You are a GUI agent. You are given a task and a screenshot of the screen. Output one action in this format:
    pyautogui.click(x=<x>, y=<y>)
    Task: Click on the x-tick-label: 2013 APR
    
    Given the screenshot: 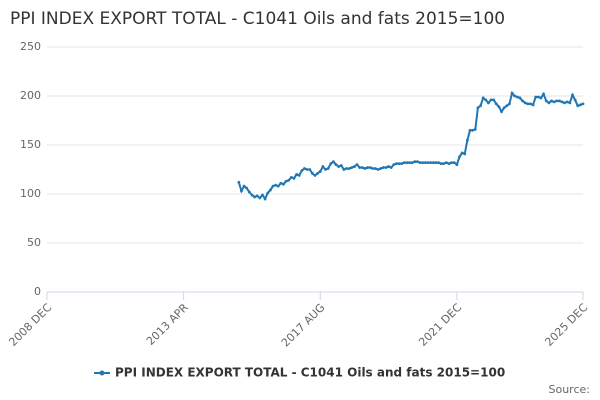 What is the action you would take?
    pyautogui.click(x=167, y=324)
    